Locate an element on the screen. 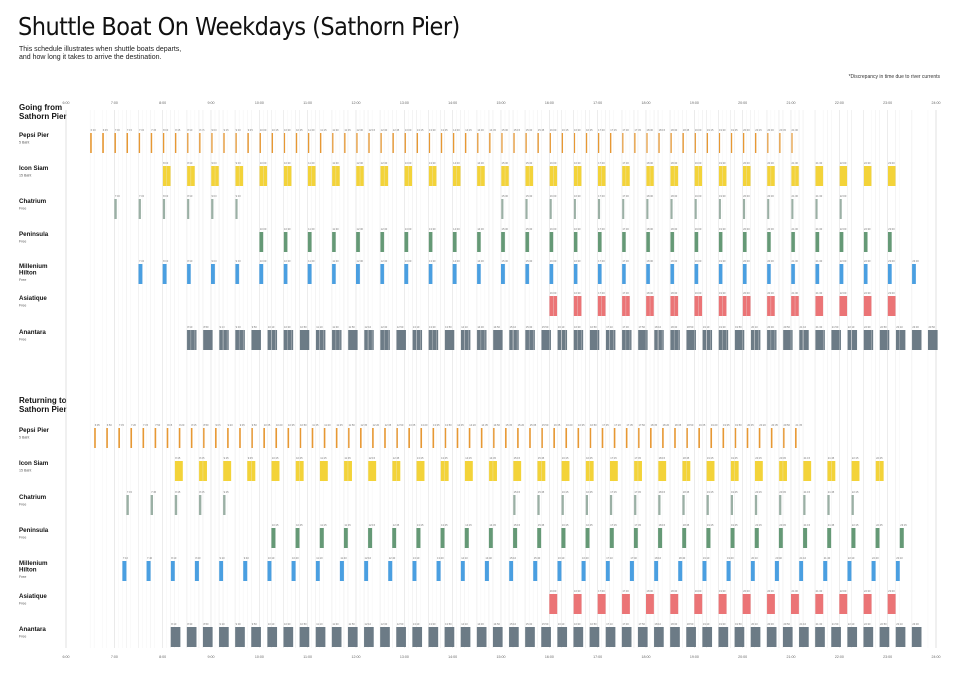  departure-time-label: 21:10 is located at coordinates (803, 624).